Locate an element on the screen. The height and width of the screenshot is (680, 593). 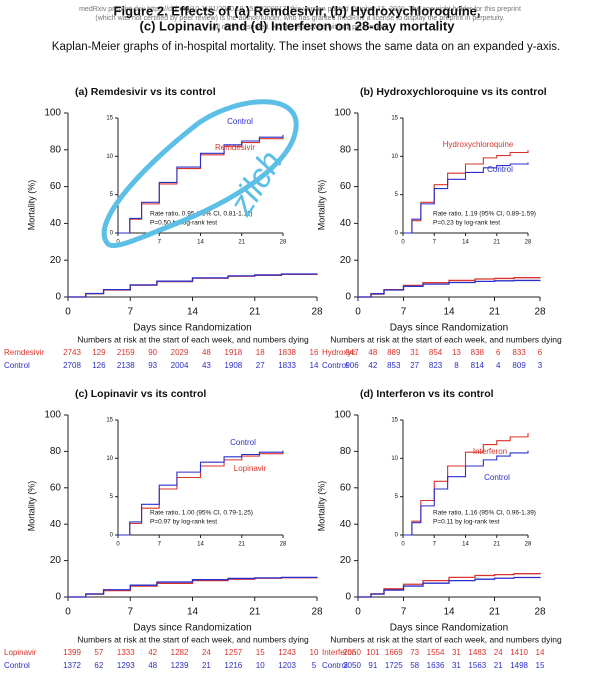
inset-y-tick-label: 15 is located at coordinates (394, 421).